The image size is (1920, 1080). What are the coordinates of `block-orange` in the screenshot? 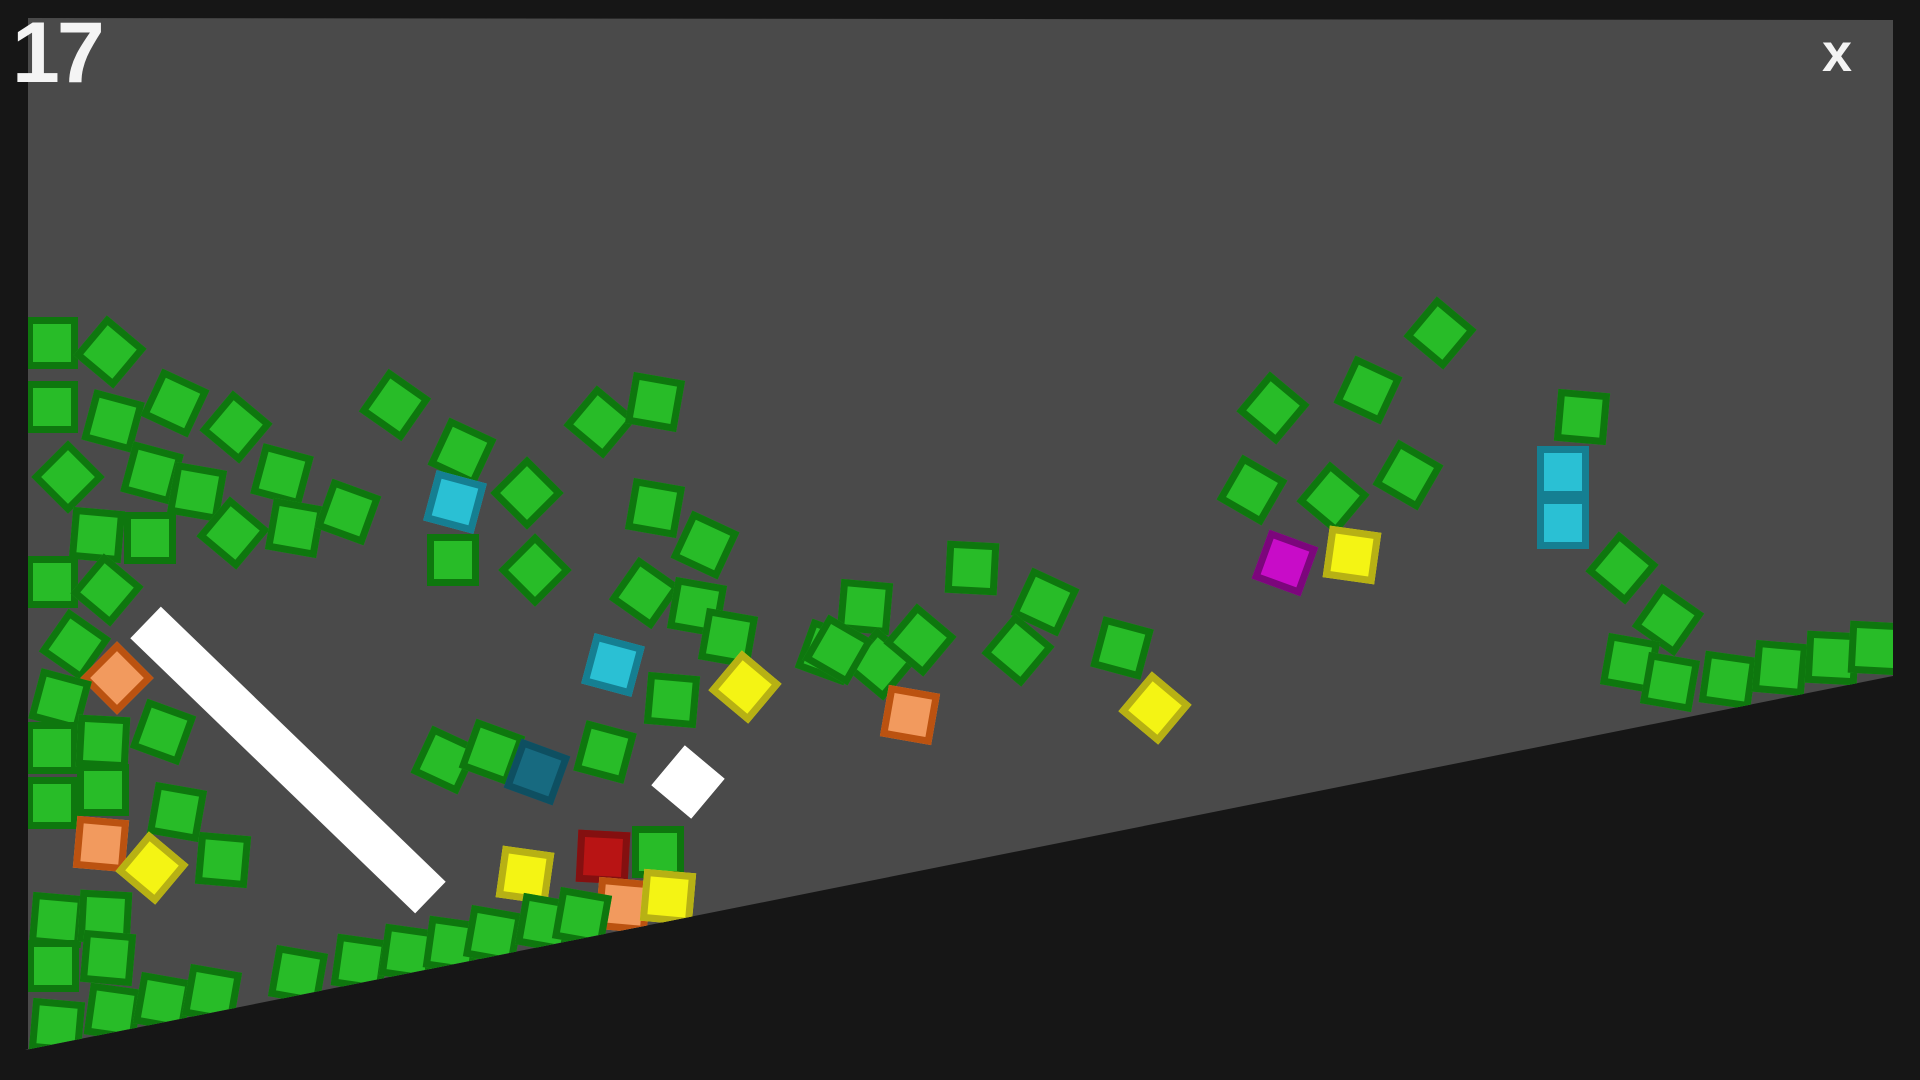 It's located at (910, 715).